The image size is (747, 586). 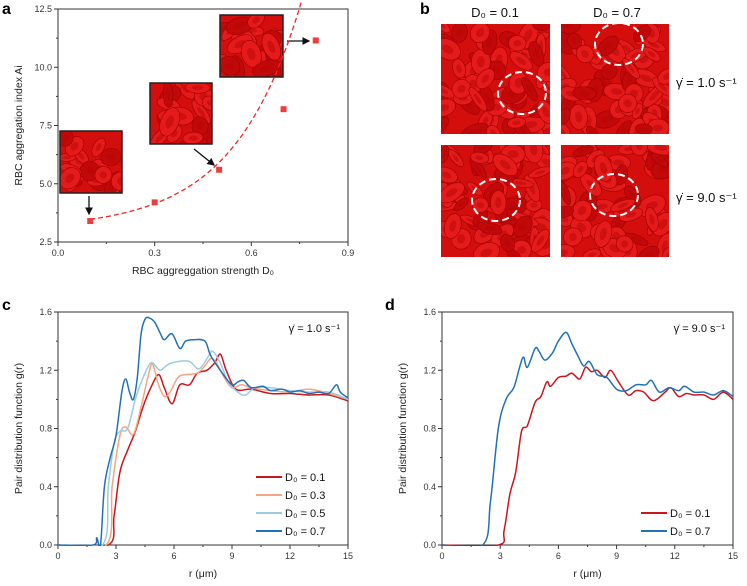 I want to click on x-tick-label: 0.9, so click(x=348, y=253).